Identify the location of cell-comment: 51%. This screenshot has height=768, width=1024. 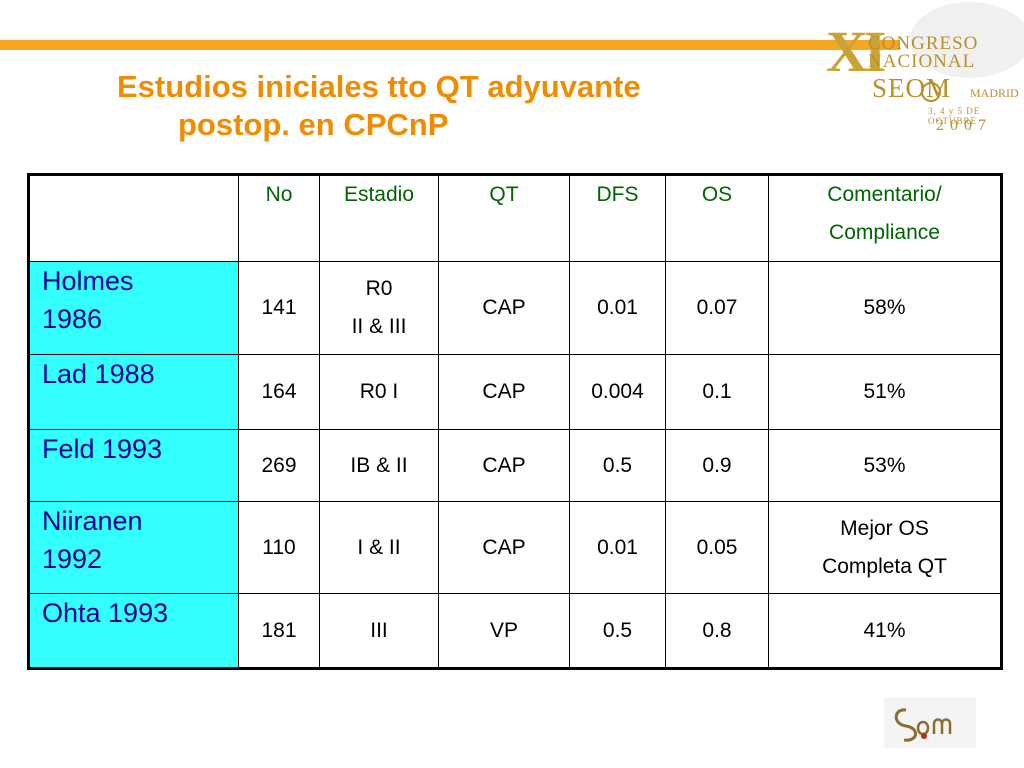
(885, 392).